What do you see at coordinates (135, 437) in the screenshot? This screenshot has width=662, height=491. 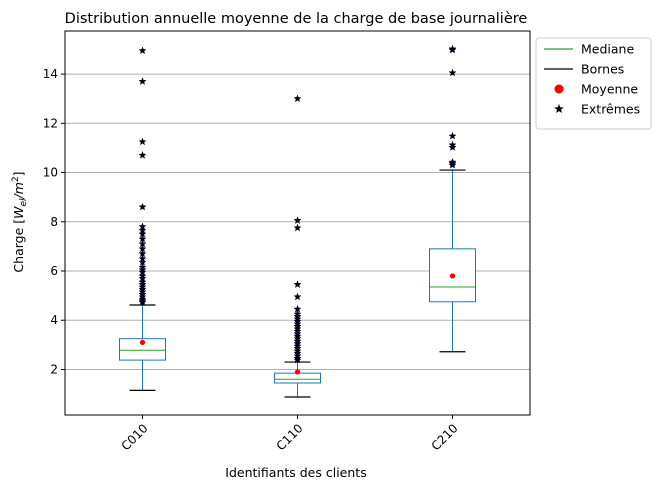 I see `x-tick-label: C010` at bounding box center [135, 437].